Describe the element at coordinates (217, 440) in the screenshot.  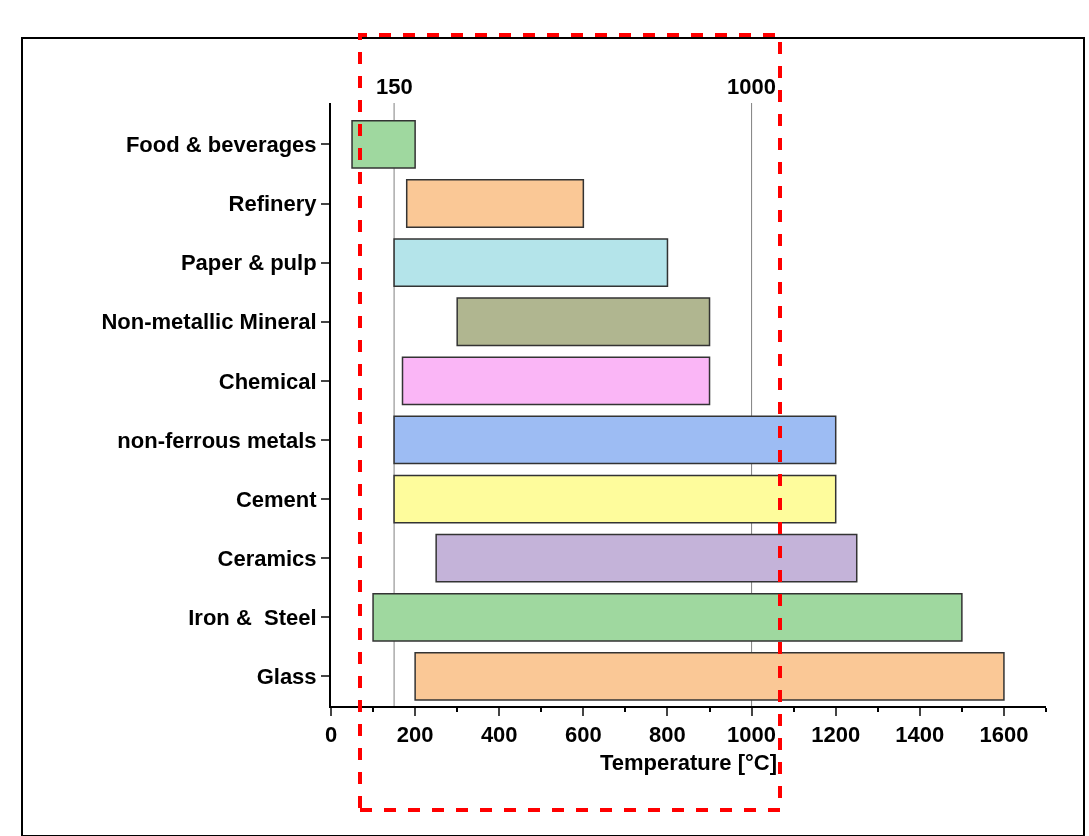
I see `y-tick-label: non-ferrous metals` at that location.